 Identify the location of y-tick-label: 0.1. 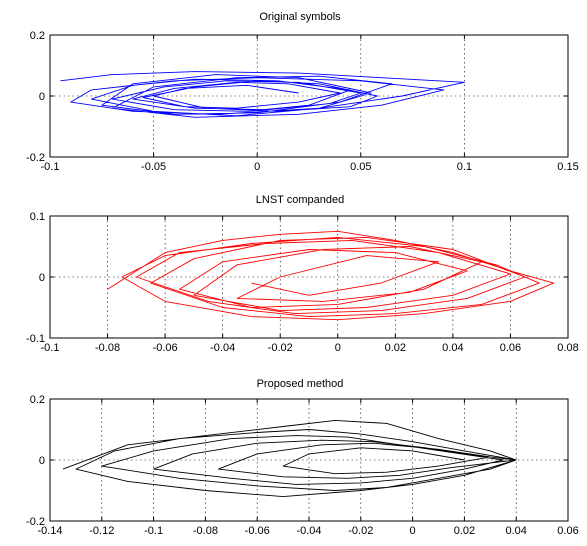
(37, 217).